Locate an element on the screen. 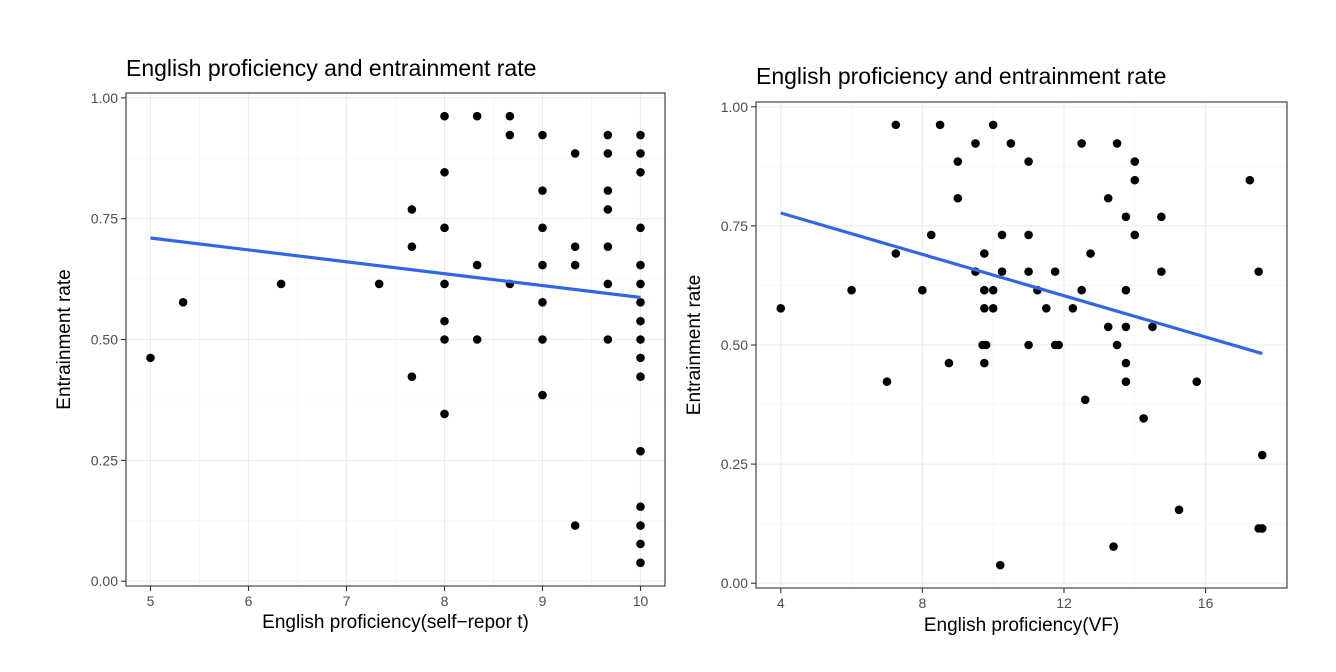 This screenshot has height=672, width=1336. x-tick-label: 10 is located at coordinates (641, 601).